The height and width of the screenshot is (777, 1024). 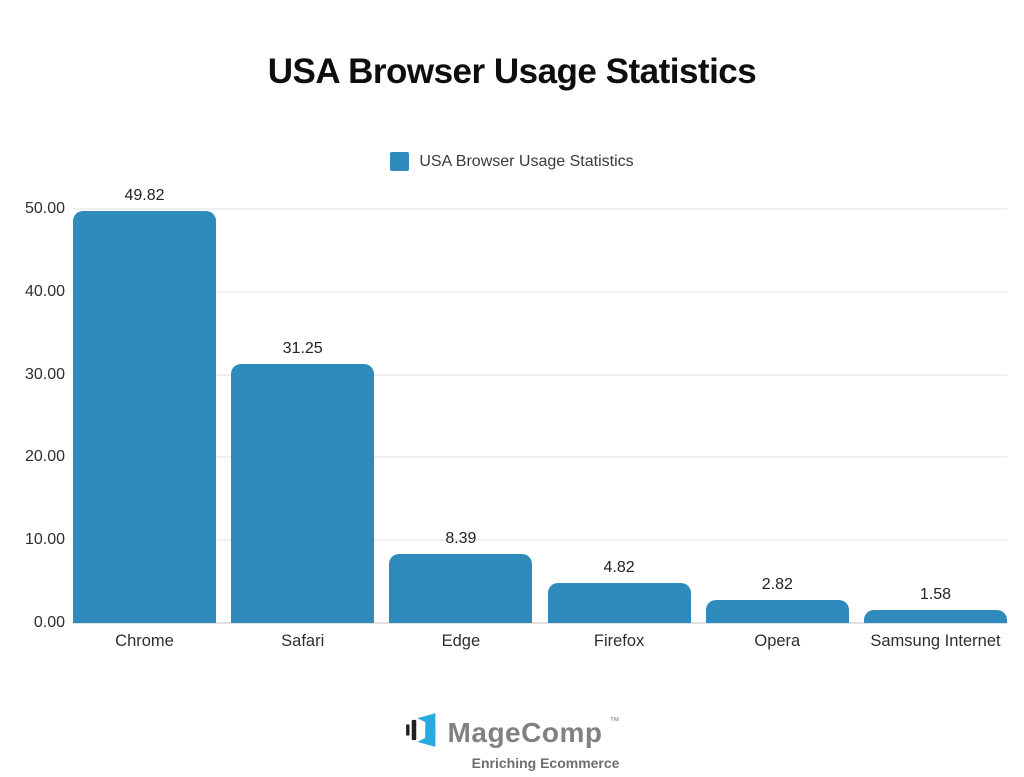 What do you see at coordinates (144, 416) in the screenshot?
I see `bar-chrome` at bounding box center [144, 416].